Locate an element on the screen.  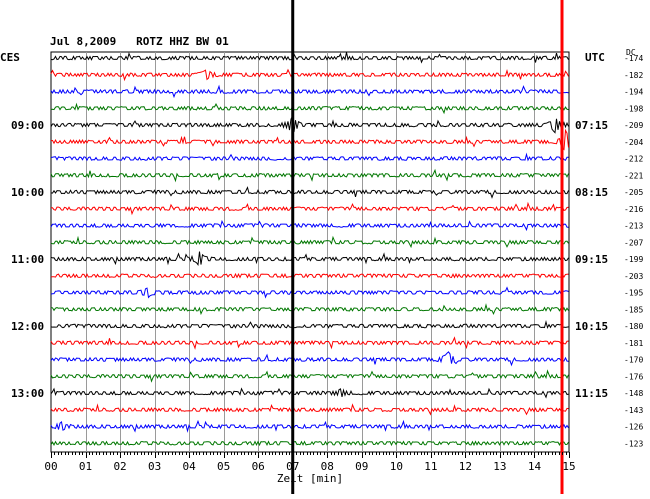
left-hour-labels: 09:00 10:00 11:00 12:00 13:00 is located at coordinates (27, 259).